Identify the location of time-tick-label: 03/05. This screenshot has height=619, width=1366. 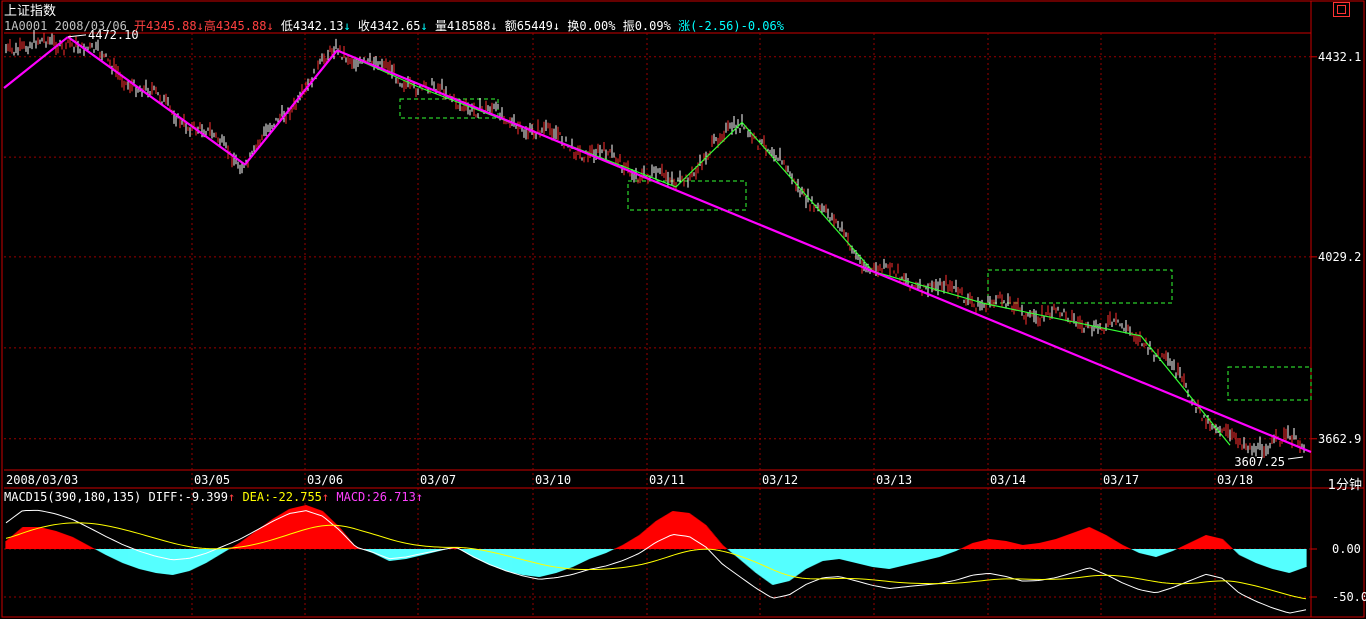
(212, 480).